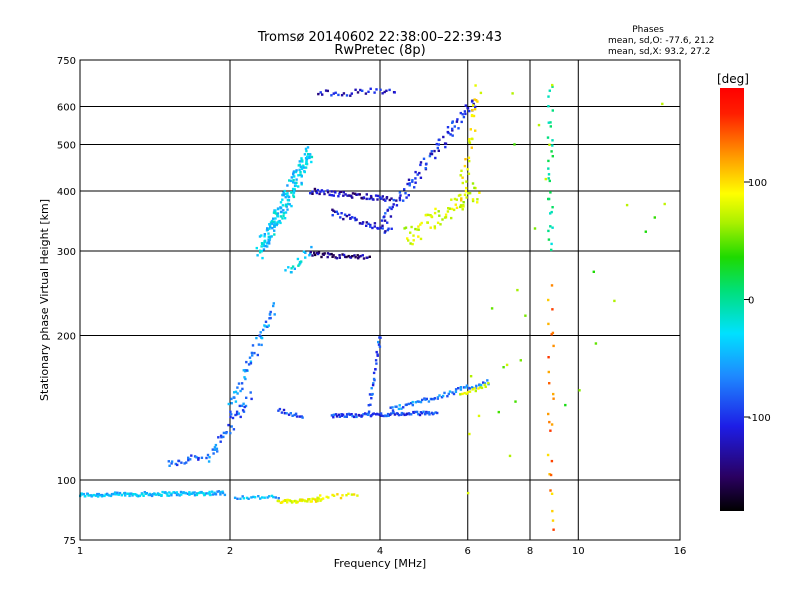 This screenshot has height=600, width=800. I want to click on stats-heading: Phases, so click(648, 30).